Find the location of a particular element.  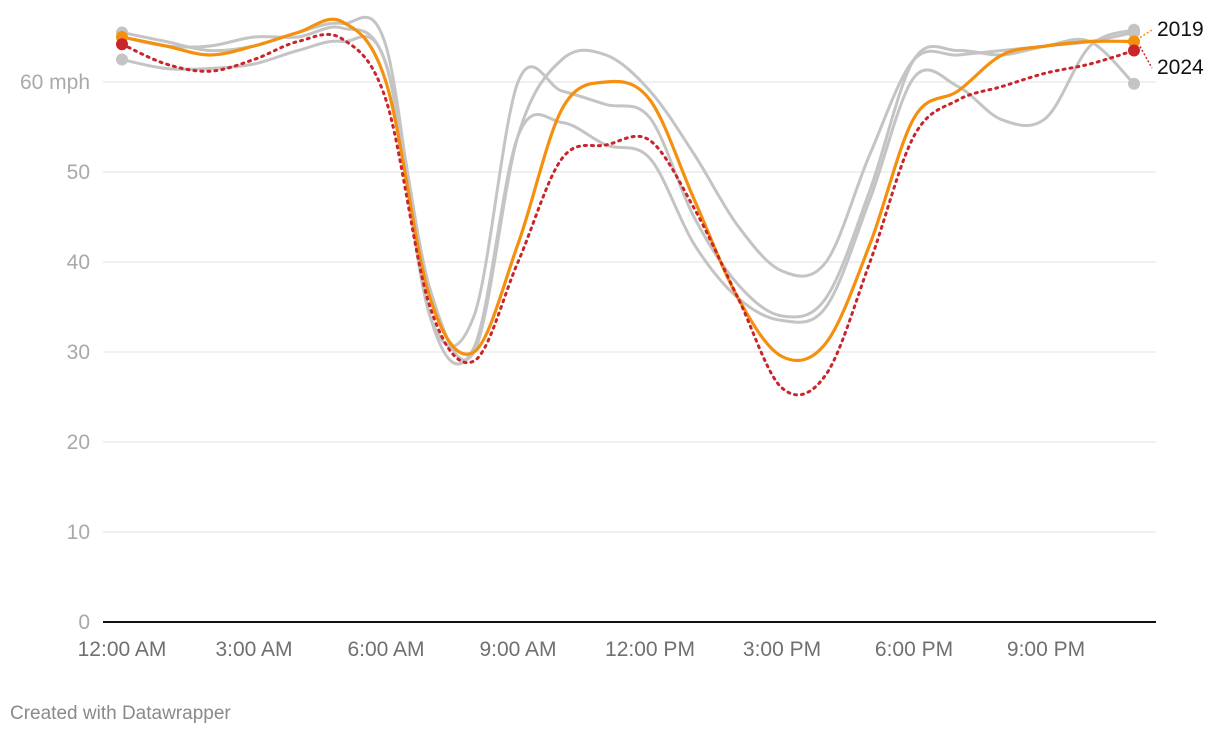

label-leader-2024 is located at coordinates (1146, 57).